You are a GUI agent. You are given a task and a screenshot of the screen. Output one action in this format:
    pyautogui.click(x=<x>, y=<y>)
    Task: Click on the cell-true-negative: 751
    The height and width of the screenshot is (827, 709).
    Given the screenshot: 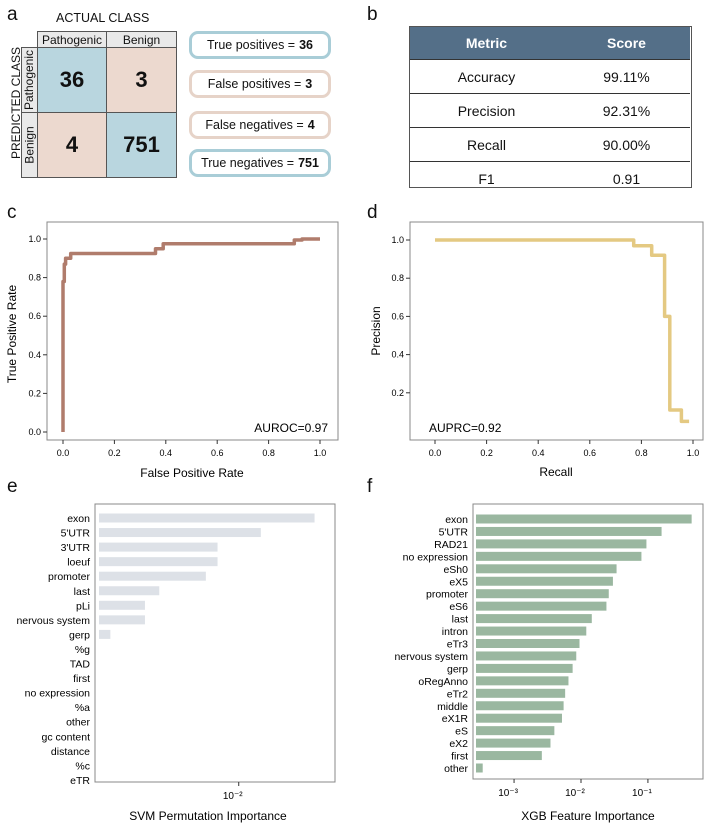 What is the action you would take?
    pyautogui.click(x=141, y=145)
    